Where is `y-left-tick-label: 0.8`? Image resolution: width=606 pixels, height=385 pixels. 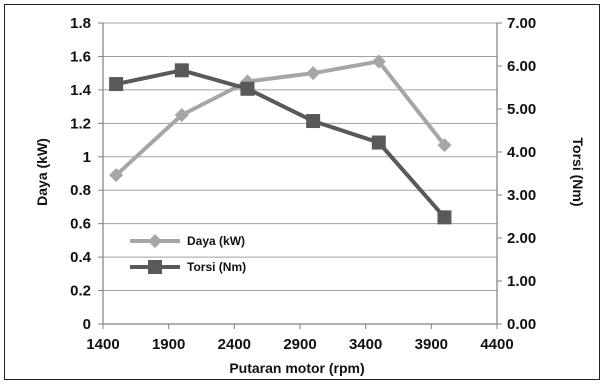 y-left-tick-label: 0.8 is located at coordinates (80, 190).